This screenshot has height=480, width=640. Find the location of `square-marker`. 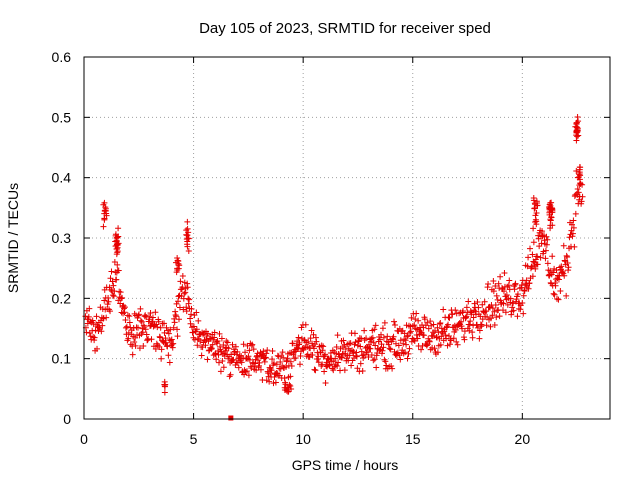

square-marker is located at coordinates (231, 418).